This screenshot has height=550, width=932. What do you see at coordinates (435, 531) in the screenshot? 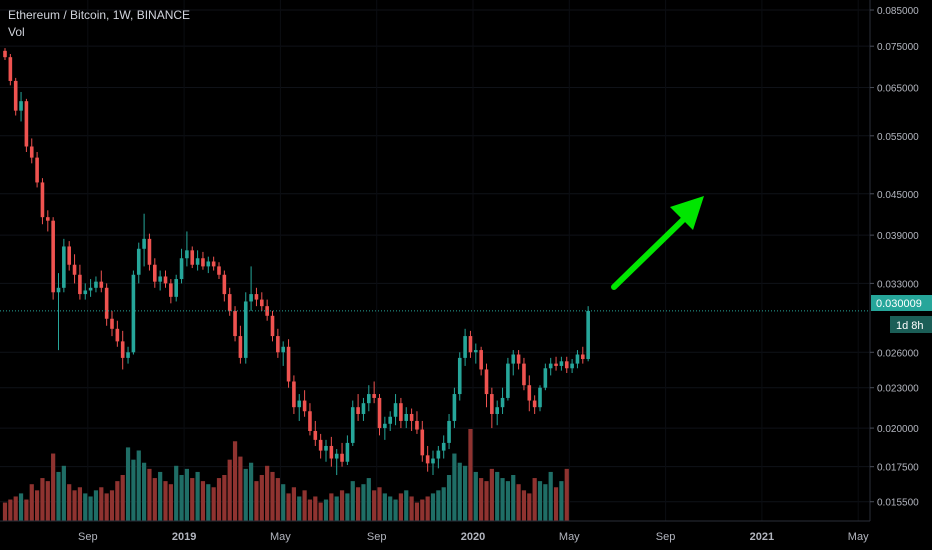
I see `time-axis: Sep 2019 May Sep 2020 May Sep 2021 May` at bounding box center [435, 531].